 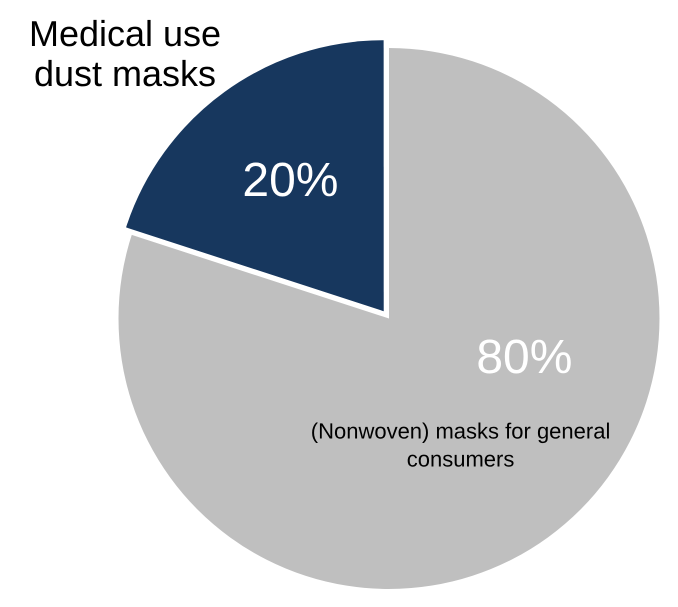 I want to click on slice-label: (Nonwoven) masks for general consumers, so click(x=460, y=445).